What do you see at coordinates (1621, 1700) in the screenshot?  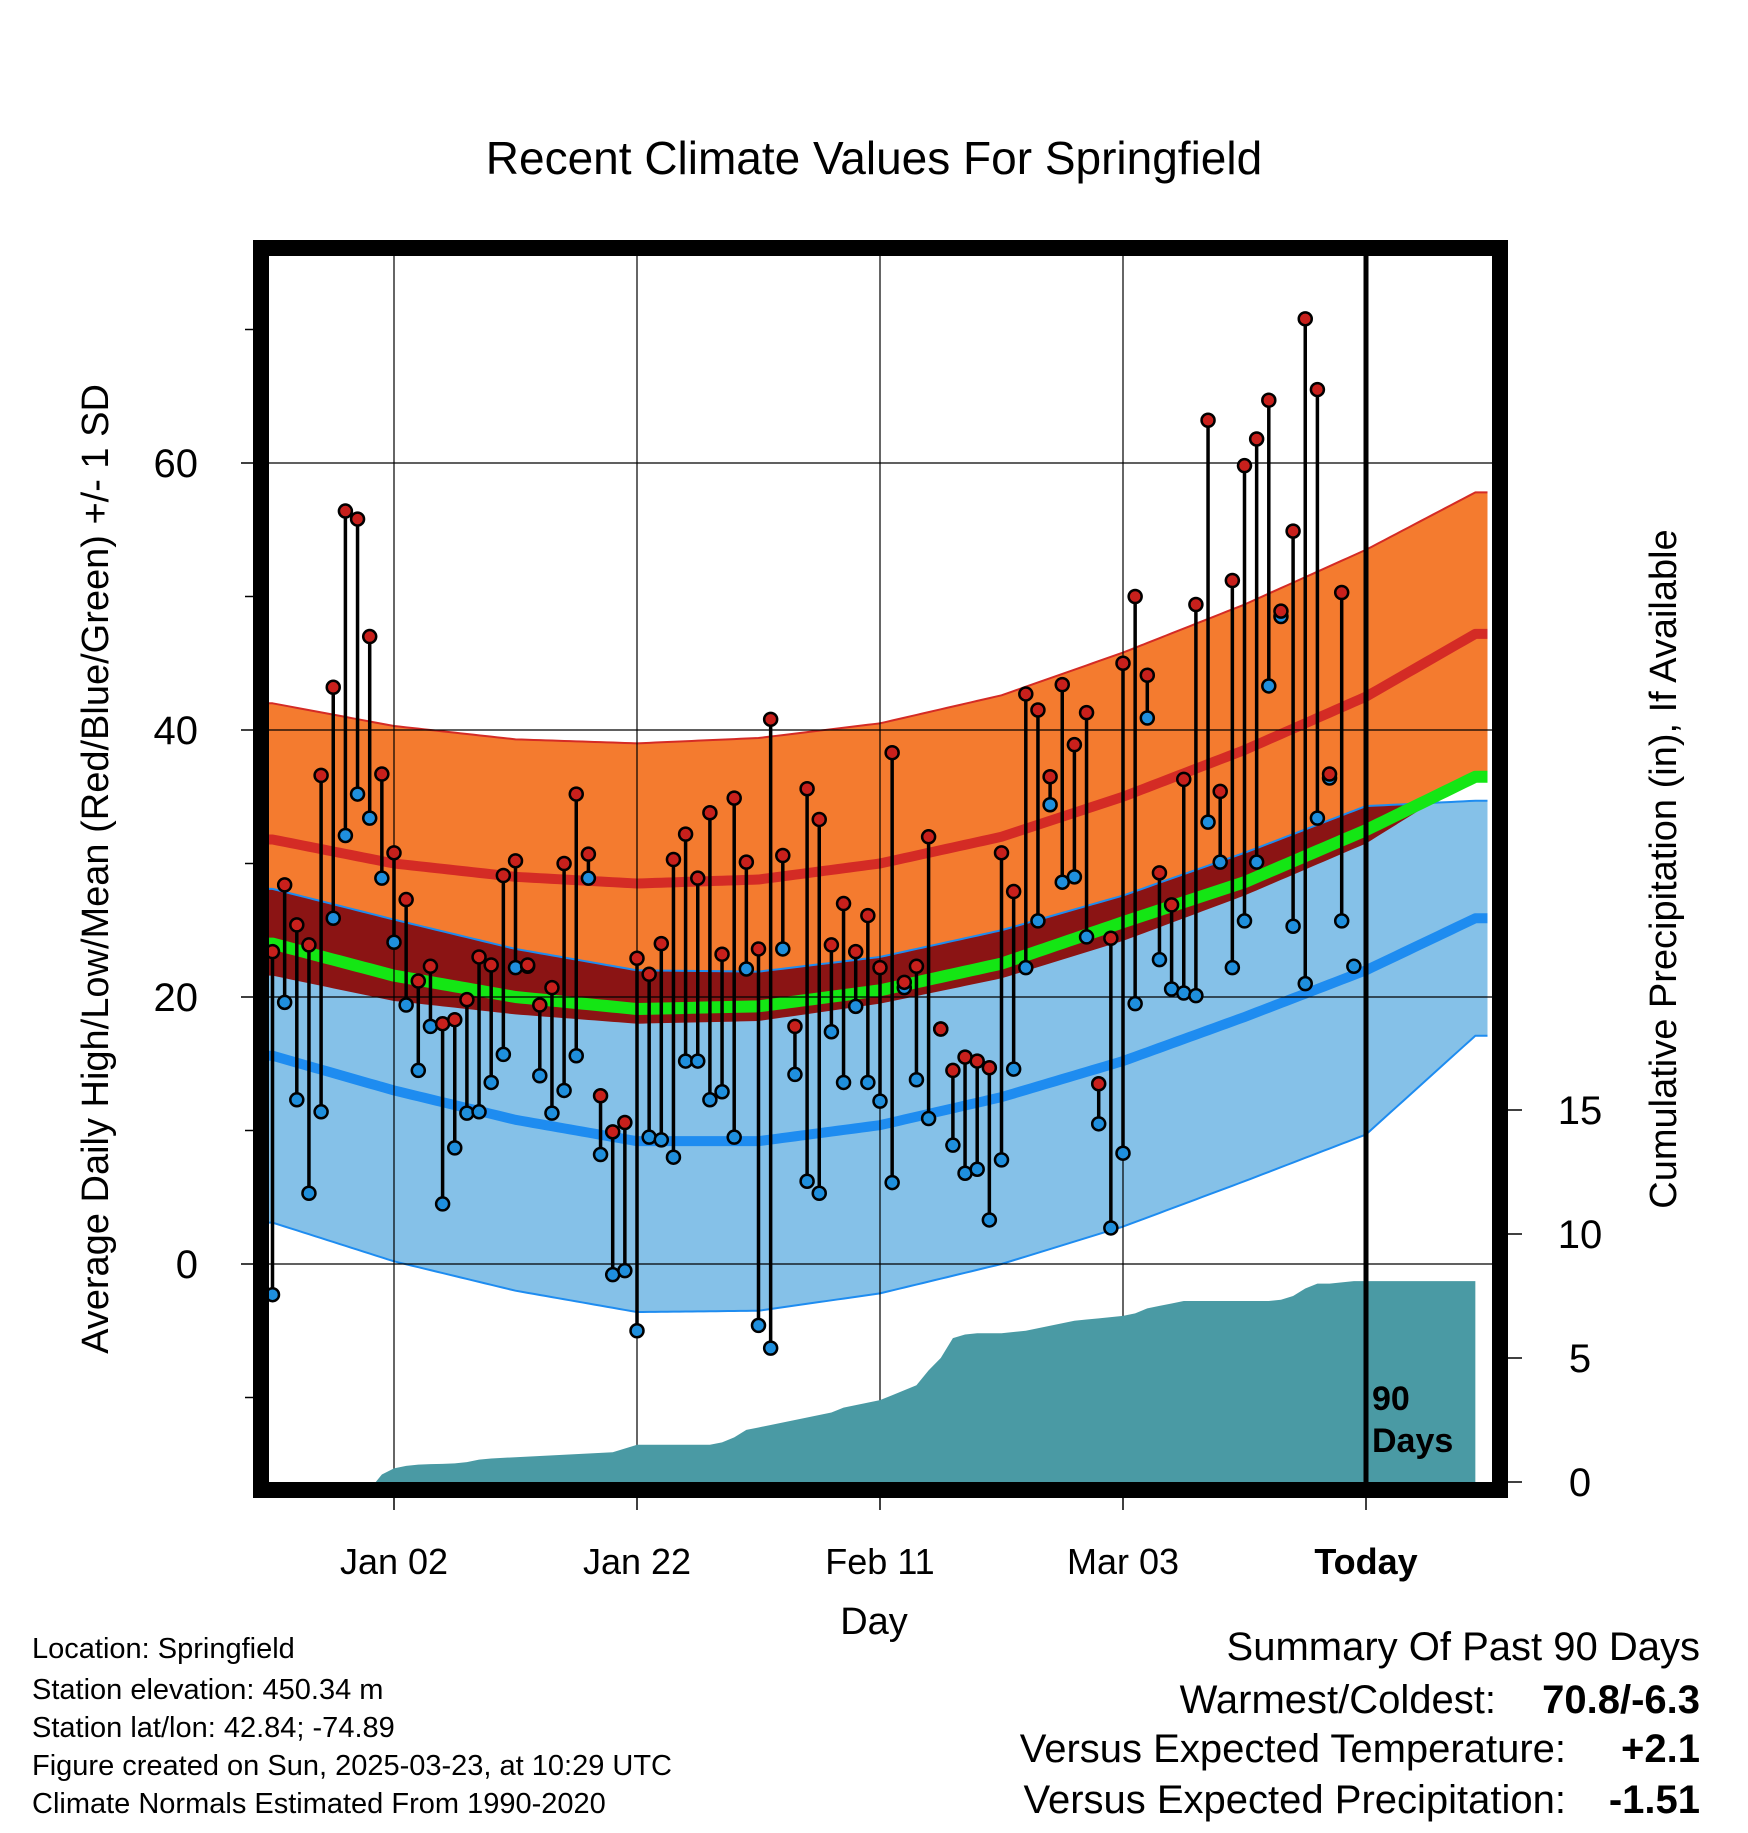 I see `warmest-coldest-value: 70.8/-6.3` at bounding box center [1621, 1700].